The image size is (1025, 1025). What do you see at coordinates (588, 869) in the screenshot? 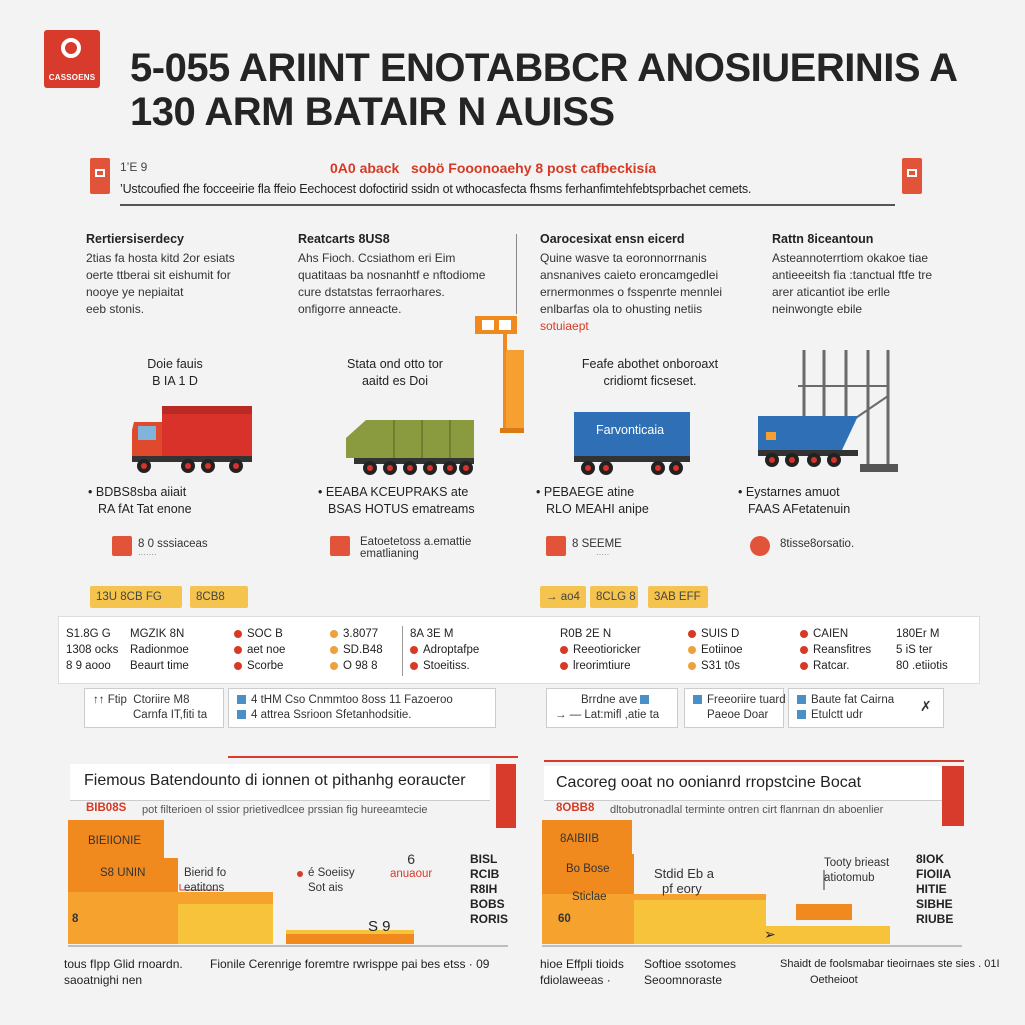
I see `panel-2-step-label-2: Bo Bose` at bounding box center [588, 869].